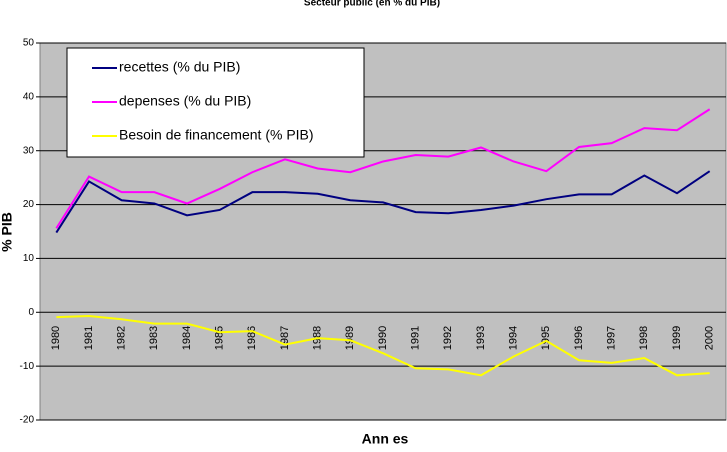  Describe the element at coordinates (29, 204) in the screenshot. I see `y-tick-label: 20` at that location.